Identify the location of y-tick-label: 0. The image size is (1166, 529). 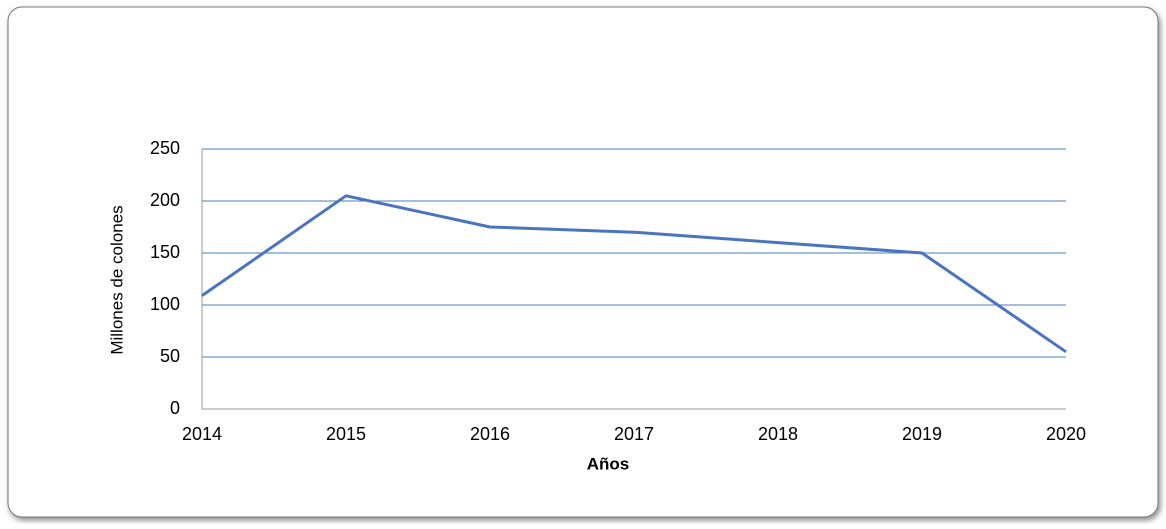
(175, 408).